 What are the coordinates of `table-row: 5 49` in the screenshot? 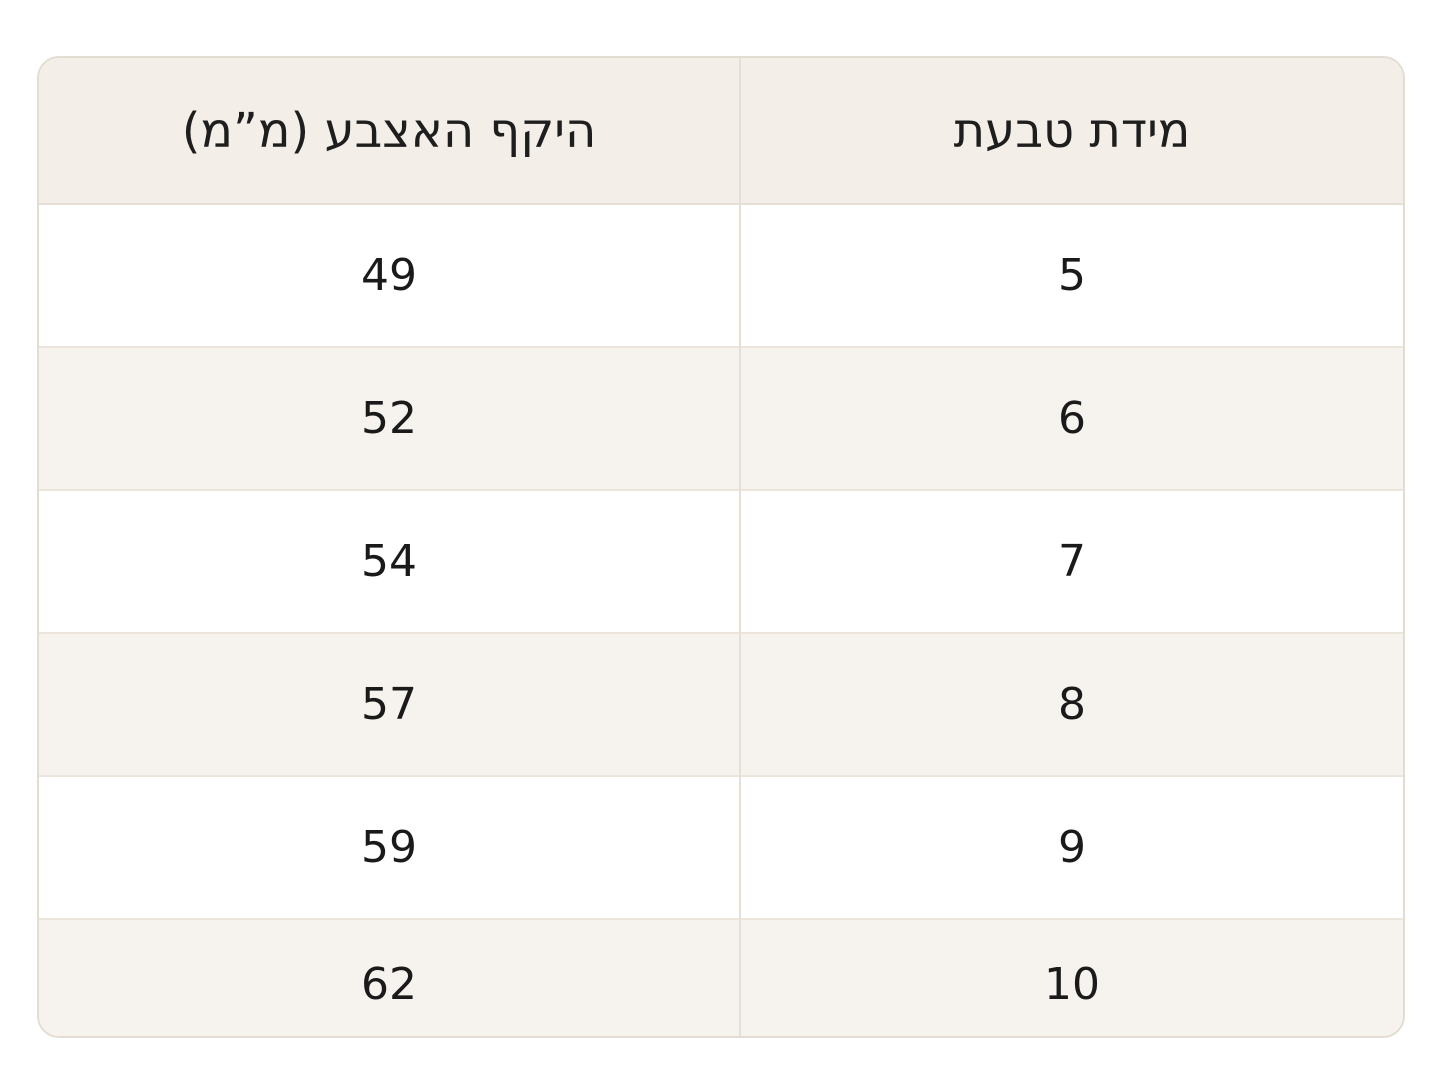 It's located at (721, 275).